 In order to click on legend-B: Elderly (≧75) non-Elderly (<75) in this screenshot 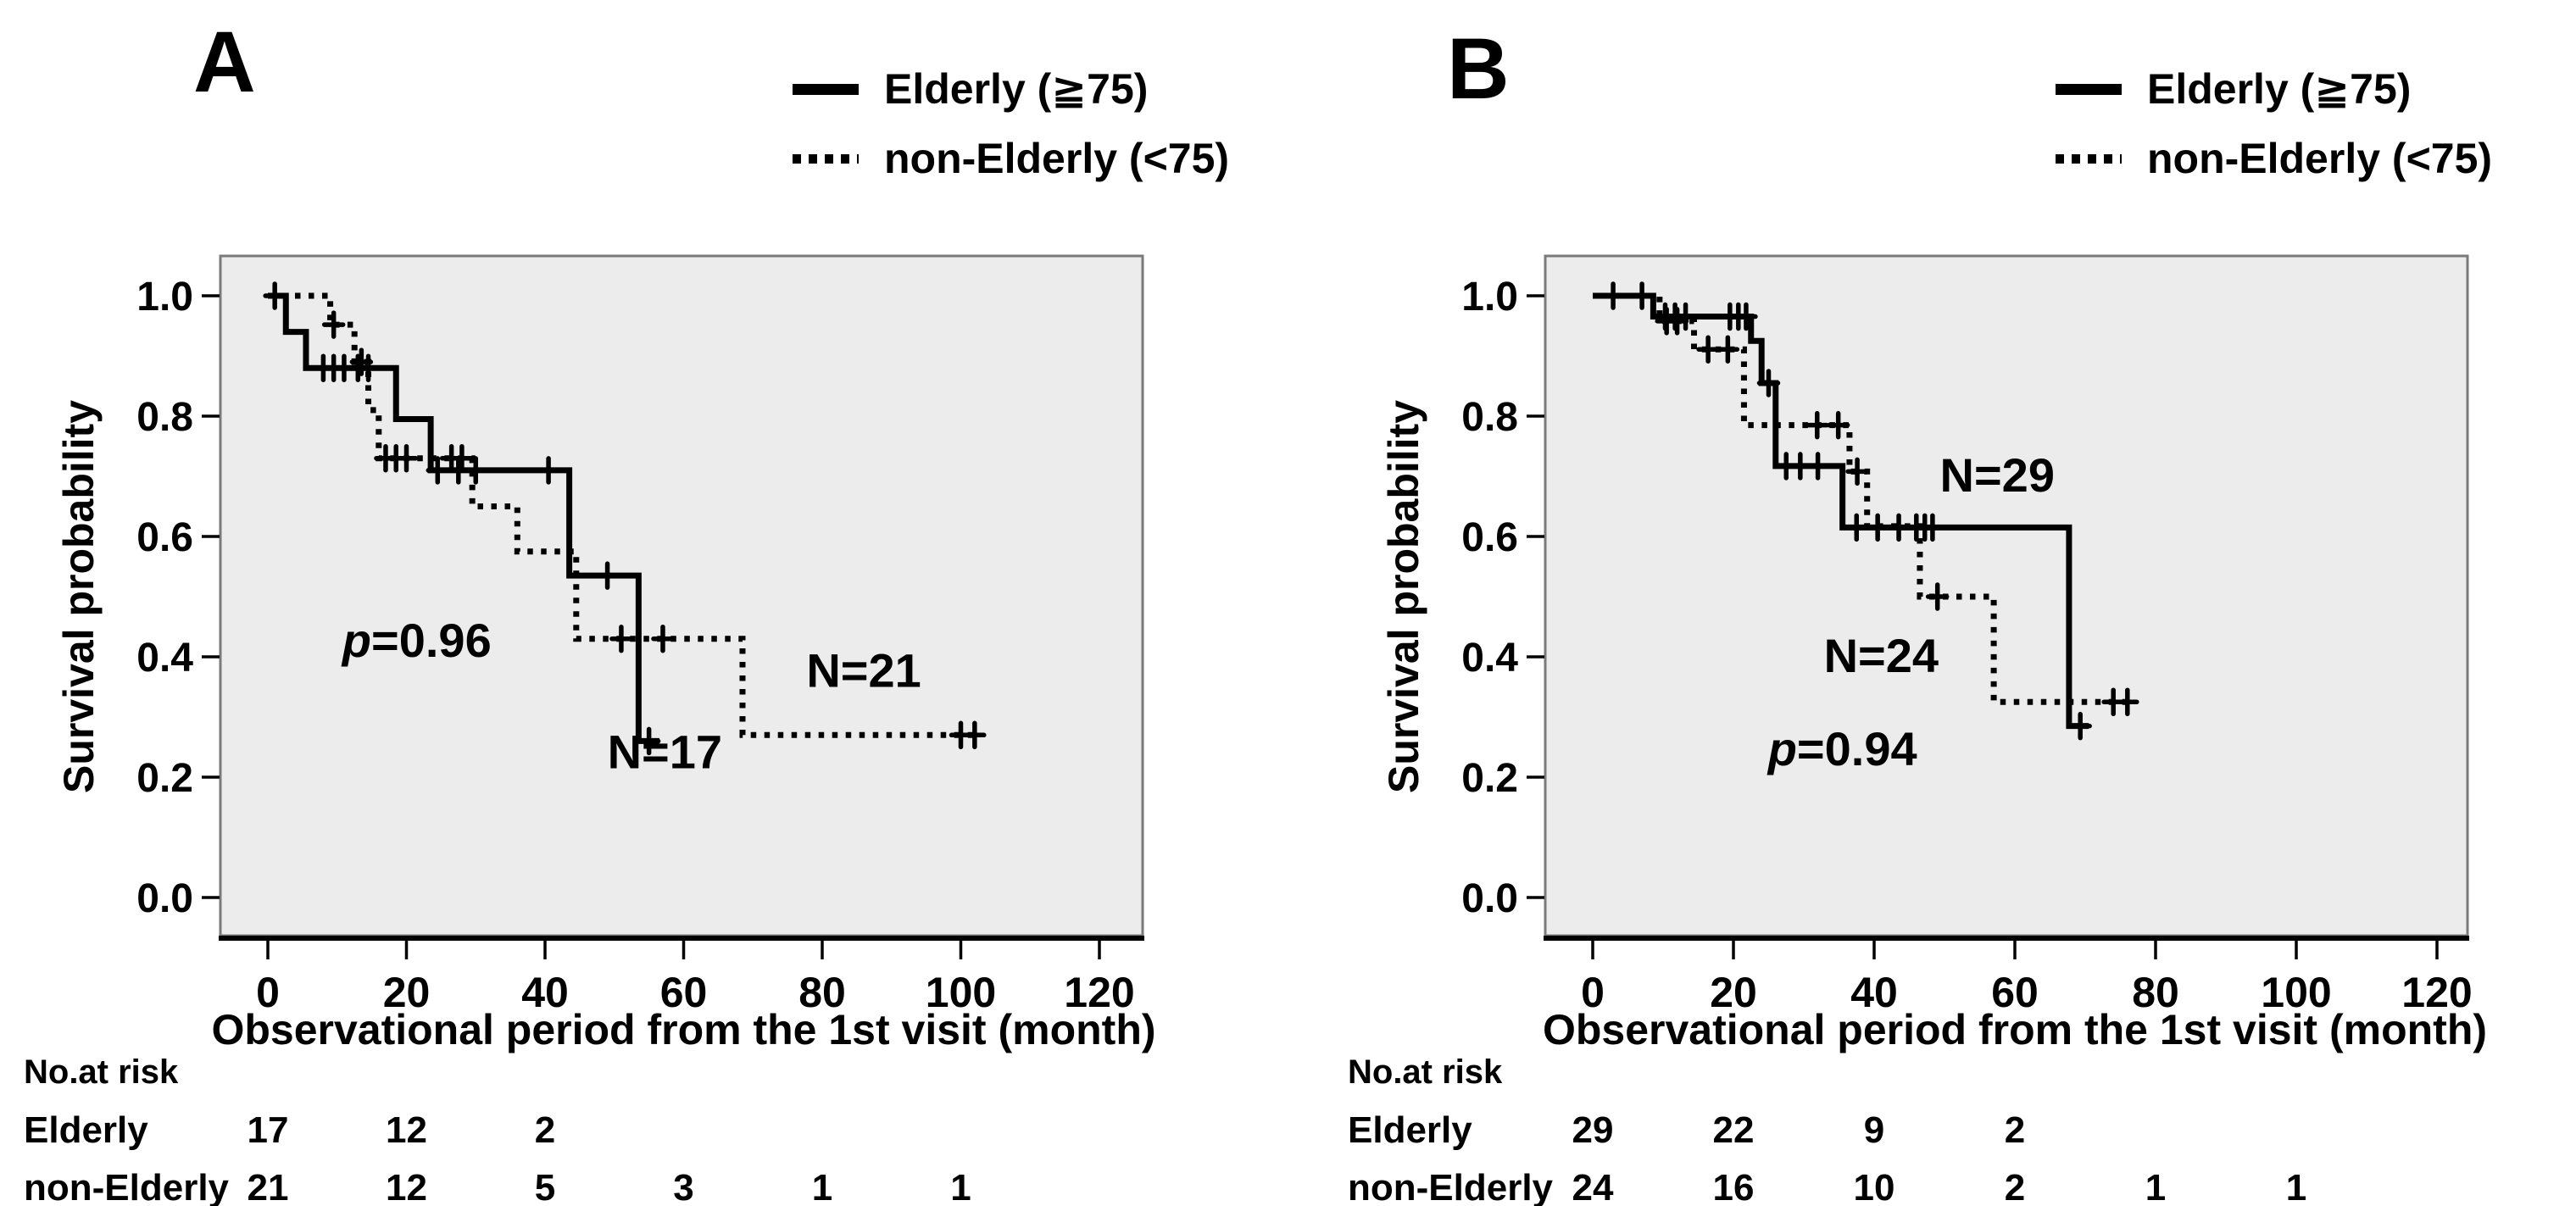, I will do `click(2274, 124)`.